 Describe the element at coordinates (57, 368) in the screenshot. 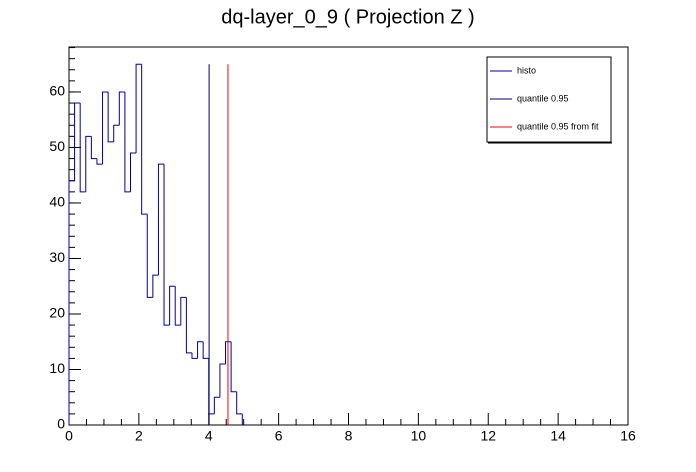

I see `y-tick-label: 10` at that location.